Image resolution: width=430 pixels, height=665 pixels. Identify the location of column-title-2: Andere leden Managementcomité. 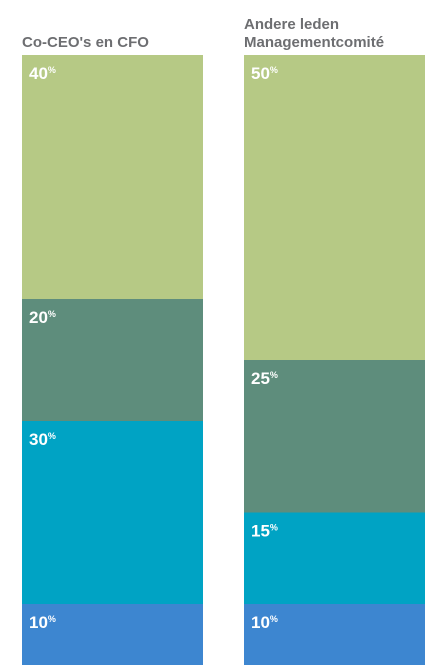
(314, 33).